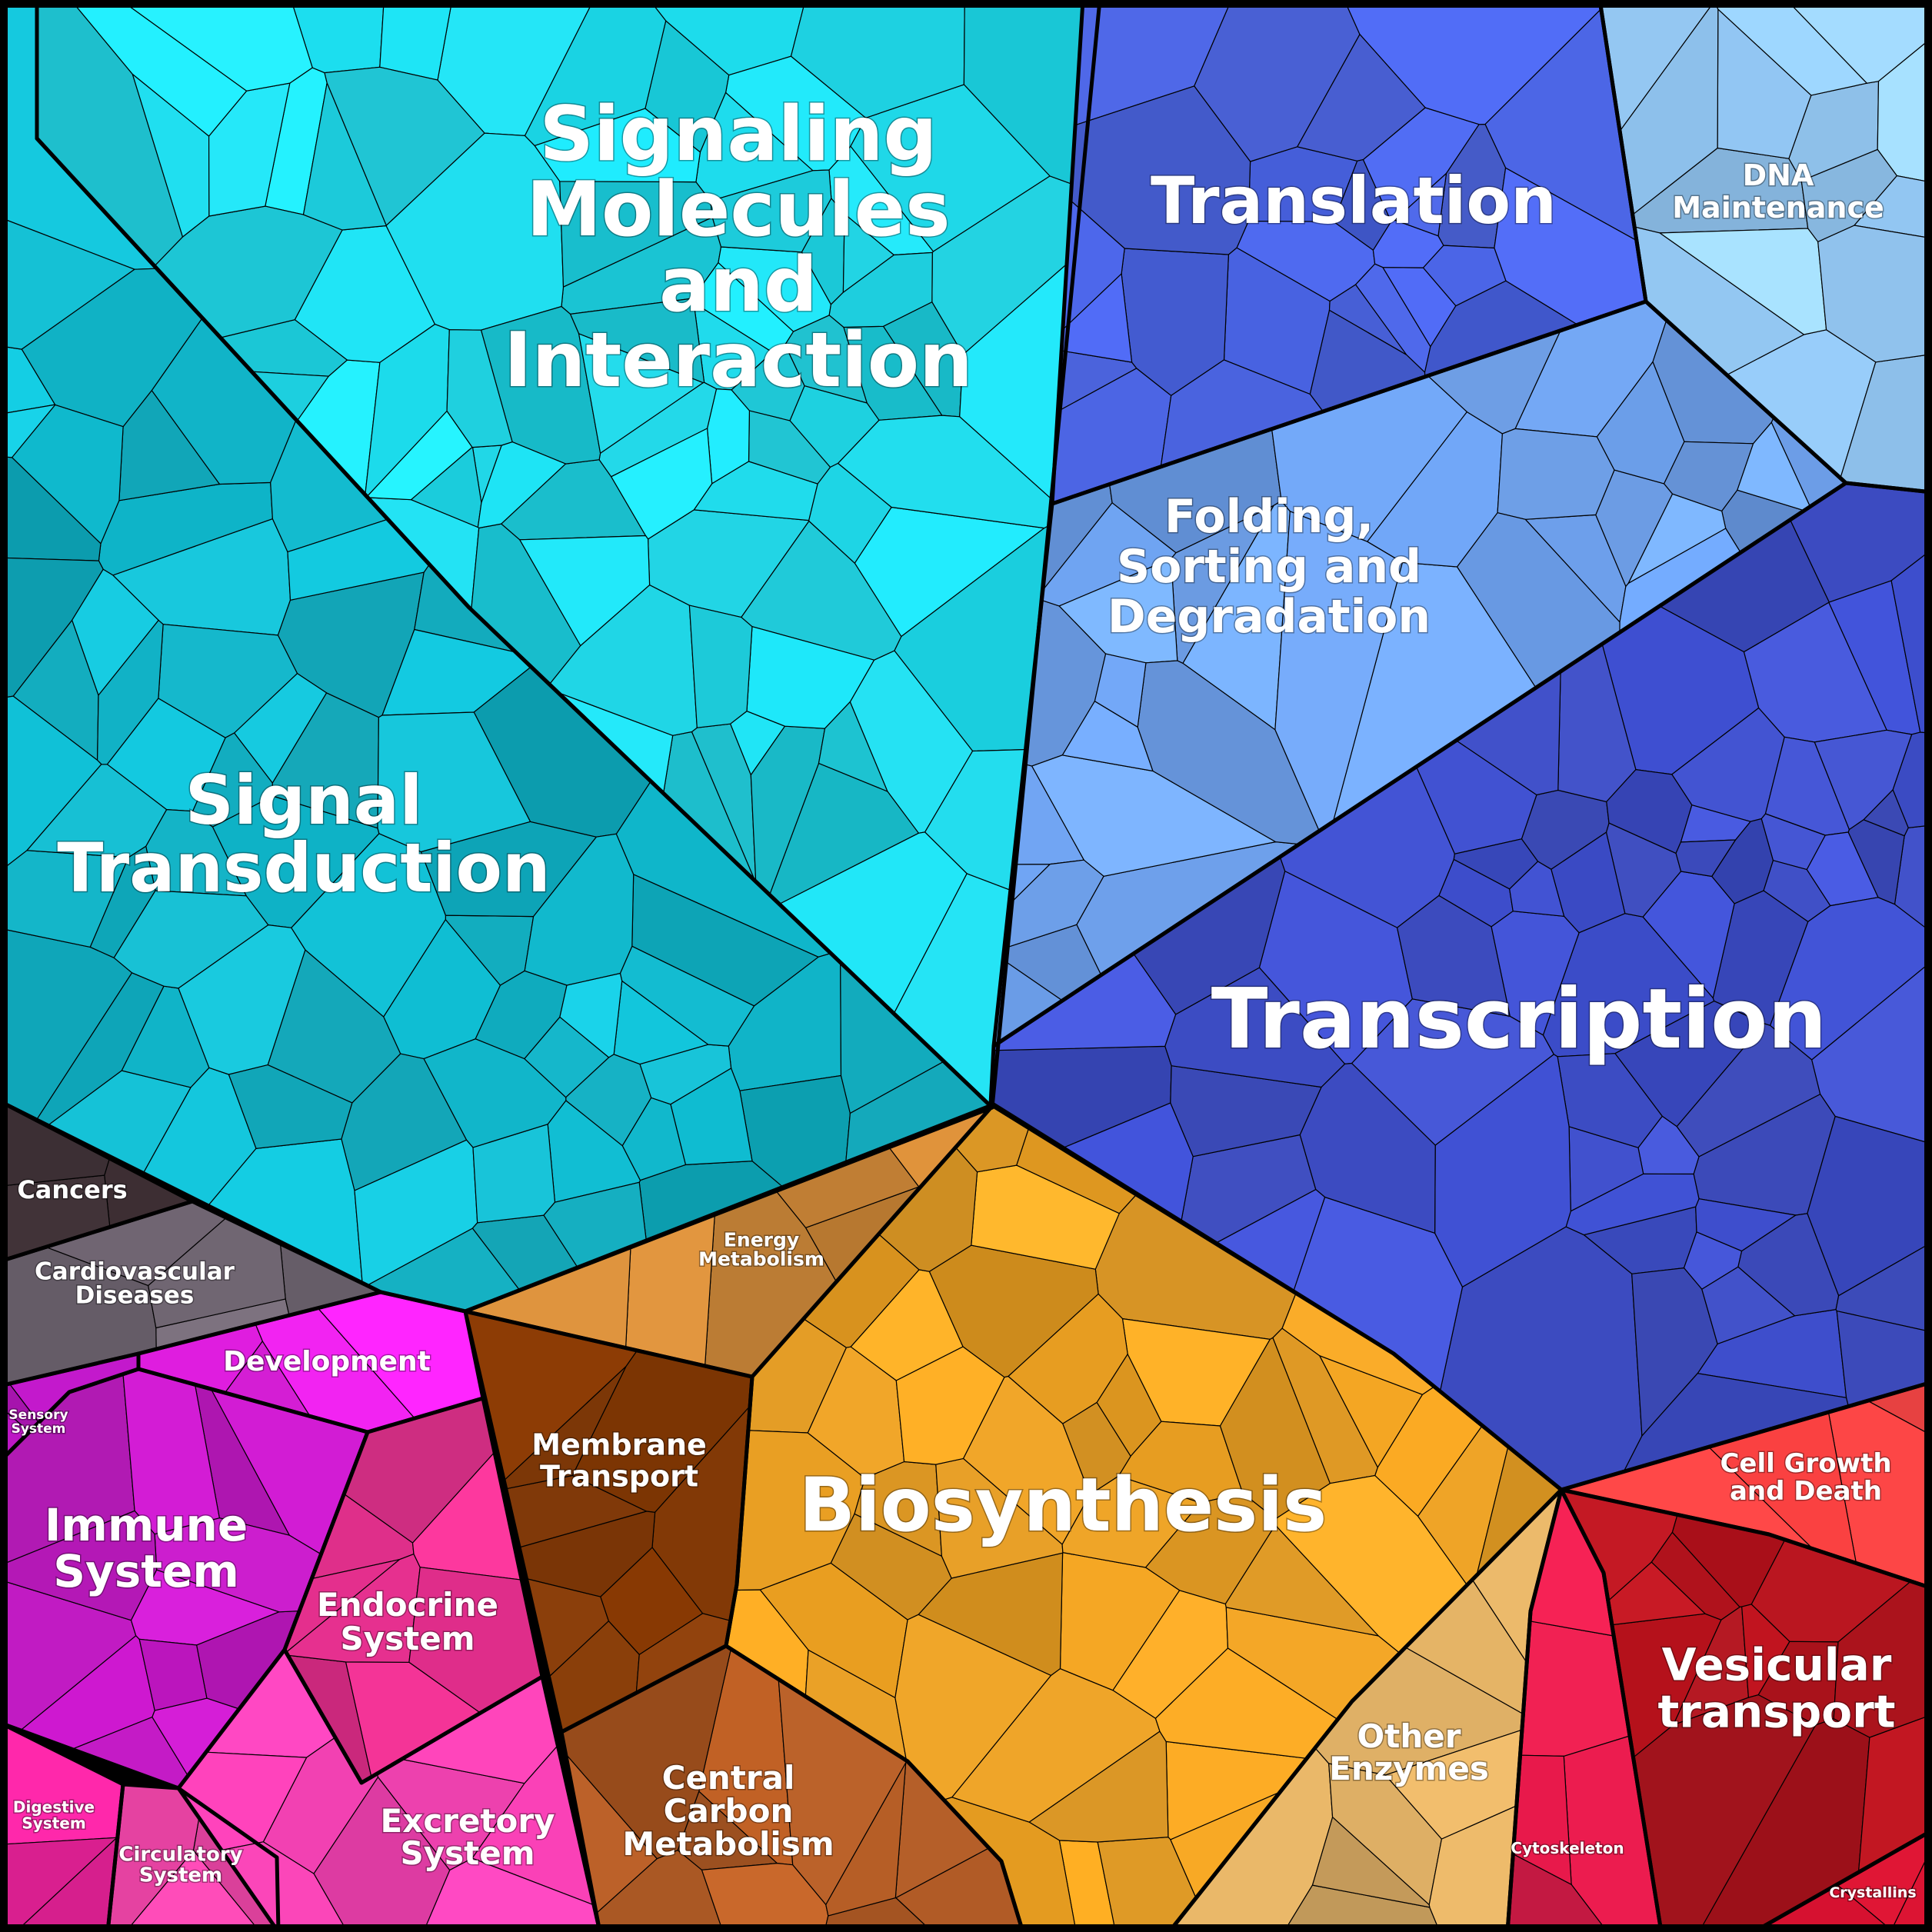 The image size is (1932, 1932). What do you see at coordinates (1269, 567) in the screenshot?
I see `label-folding-sorting-degradation-line: Sorting and` at bounding box center [1269, 567].